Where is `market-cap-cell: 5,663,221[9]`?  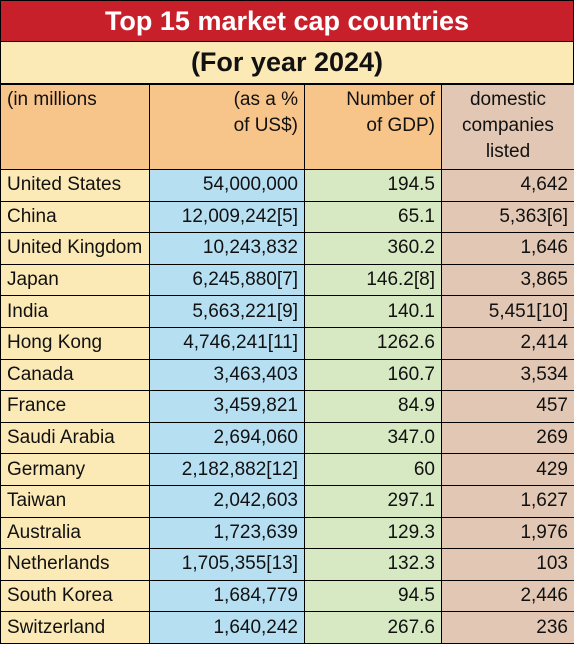 market-cap-cell: 5,663,221[9] is located at coordinates (227, 311).